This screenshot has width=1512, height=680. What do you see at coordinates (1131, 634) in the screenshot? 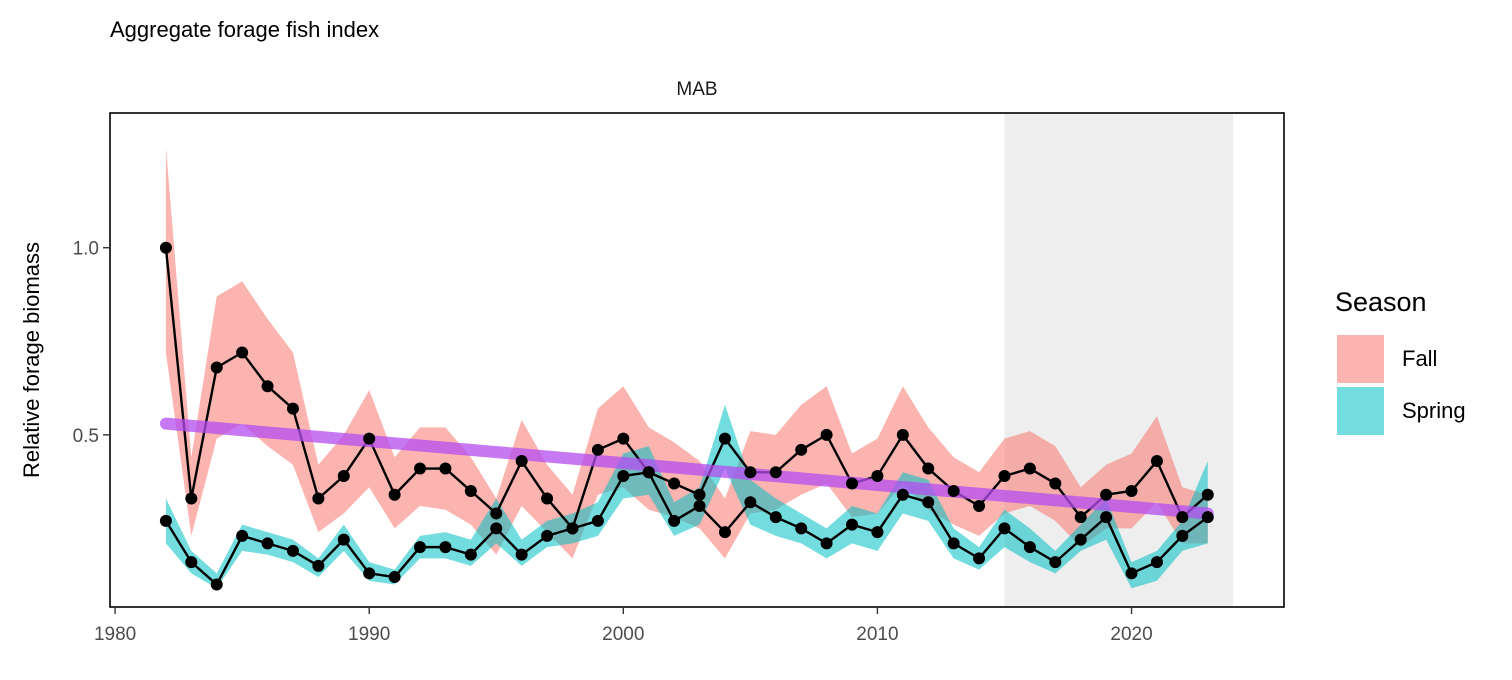
I see `x-tick-label: 2020` at bounding box center [1131, 634].